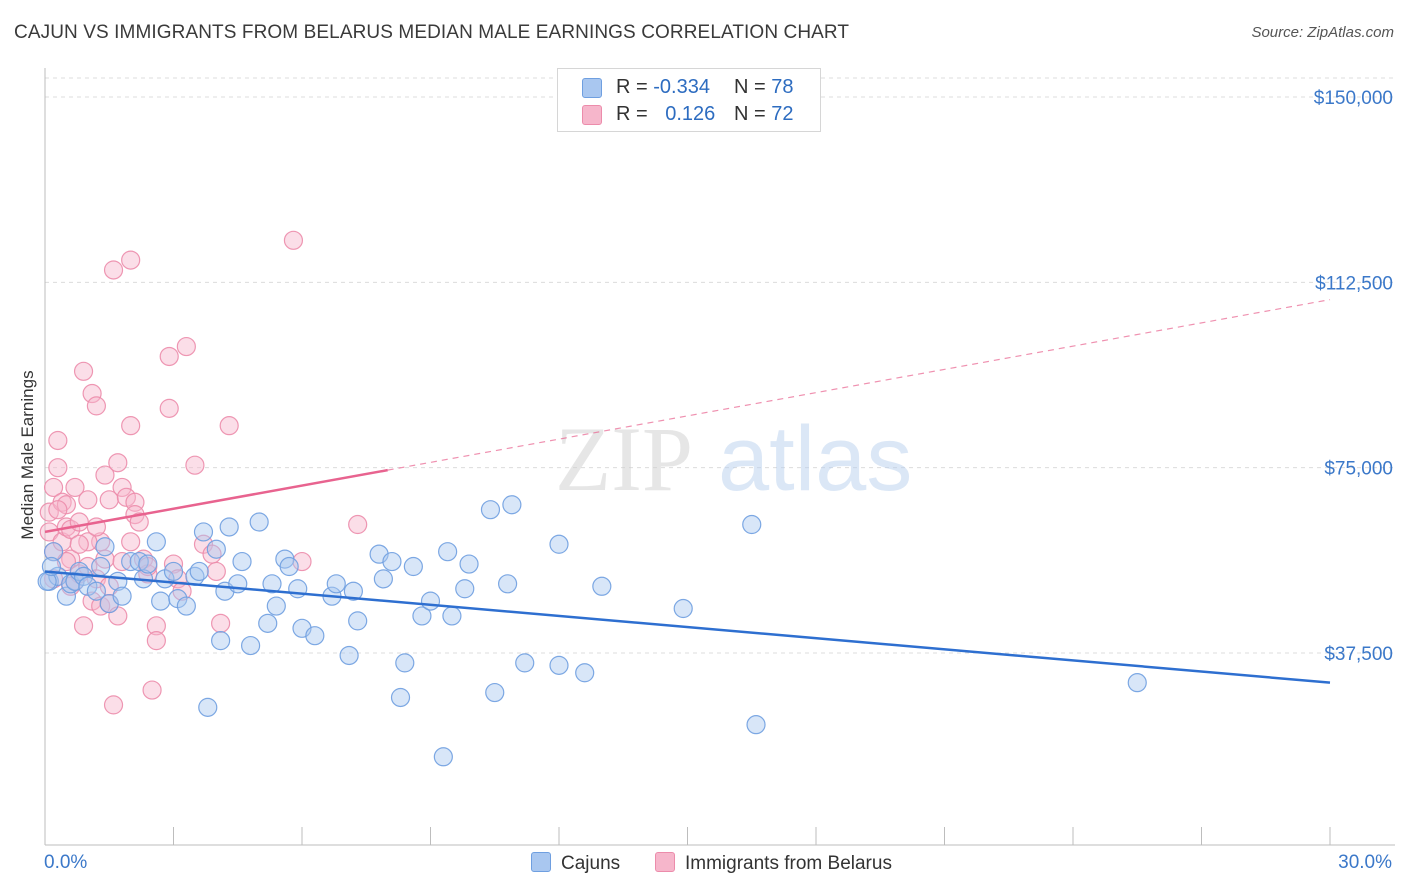  Describe the element at coordinates (66, 862) in the screenshot. I see `x-tick-min: 0.0%` at that location.